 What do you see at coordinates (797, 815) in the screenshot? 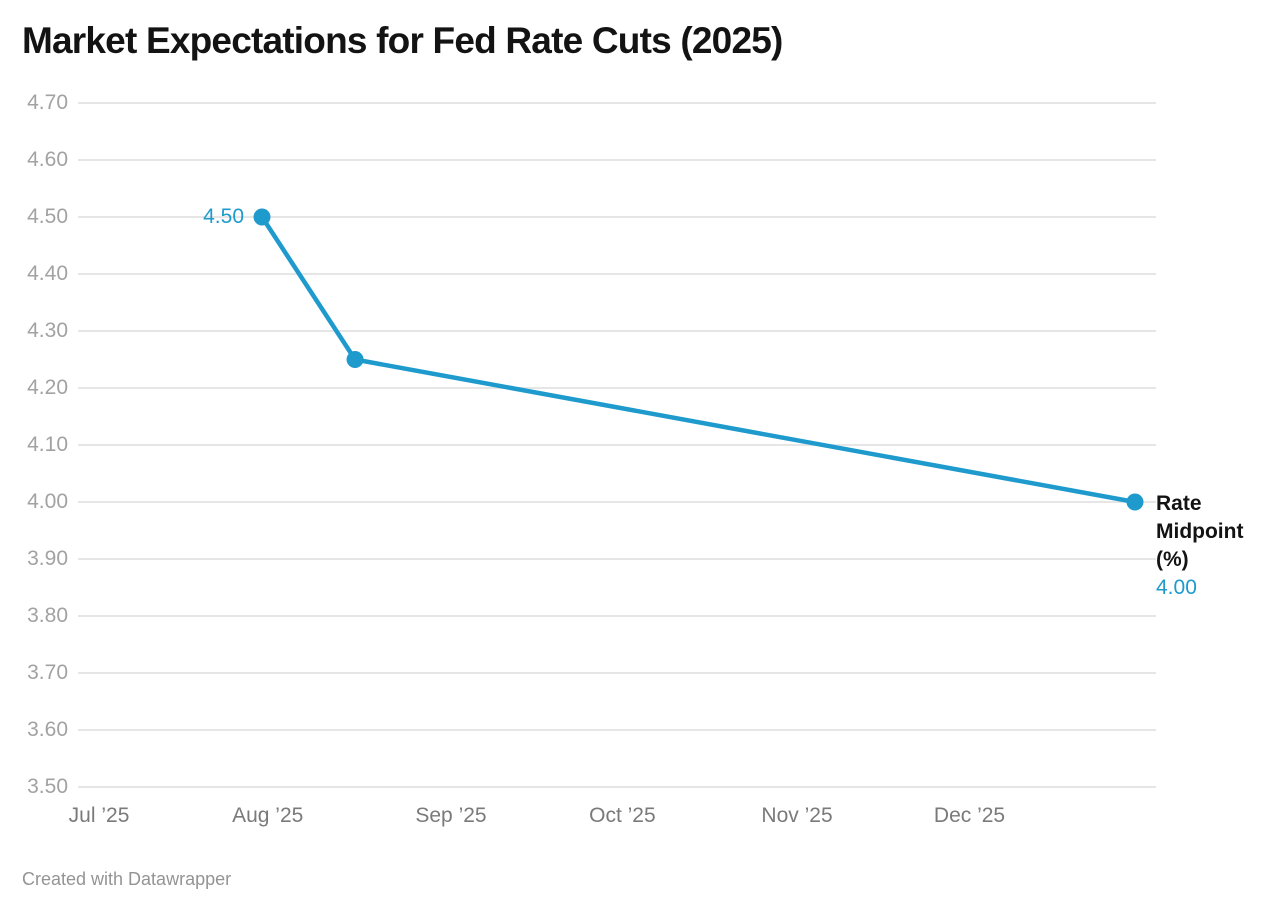
I see `x-tick-label: Nov ’25` at bounding box center [797, 815].